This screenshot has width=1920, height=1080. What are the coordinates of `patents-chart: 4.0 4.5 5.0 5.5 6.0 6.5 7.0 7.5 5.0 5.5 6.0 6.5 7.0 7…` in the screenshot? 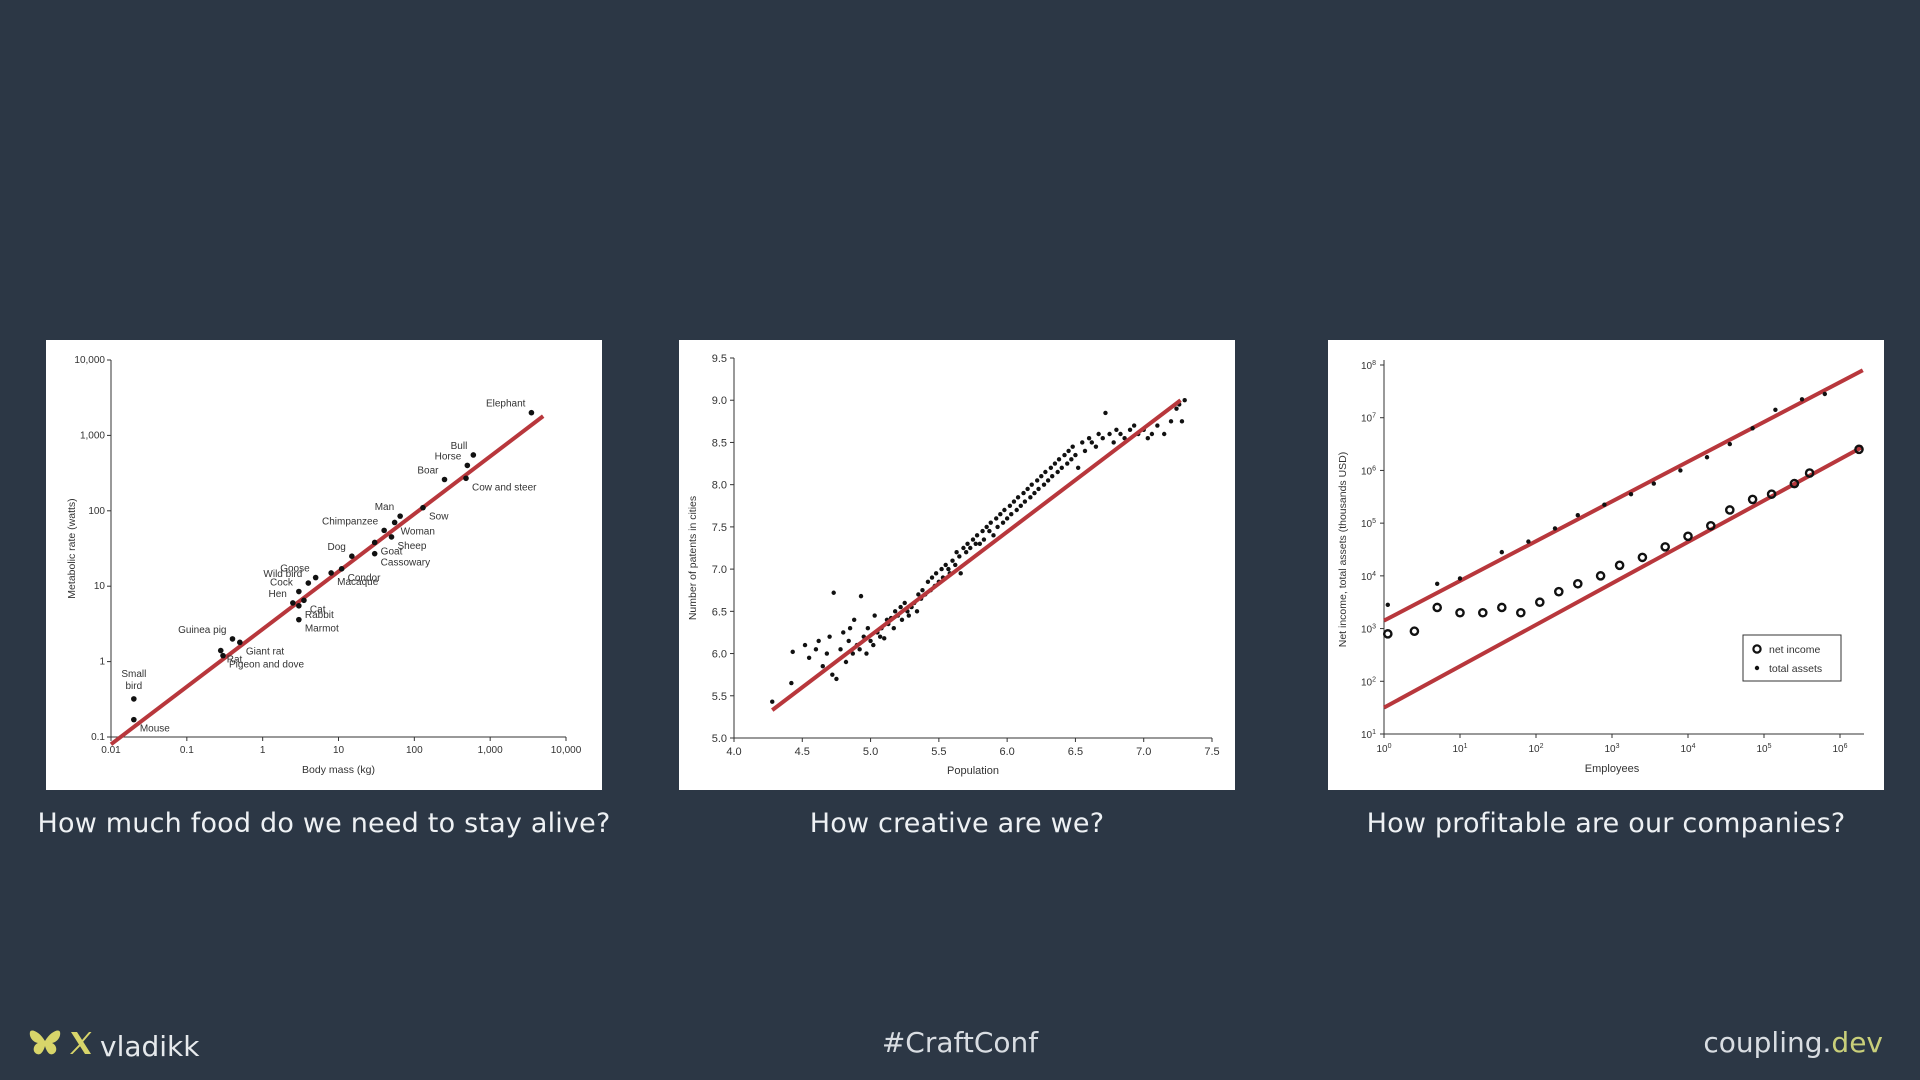 It's located at (953, 565).